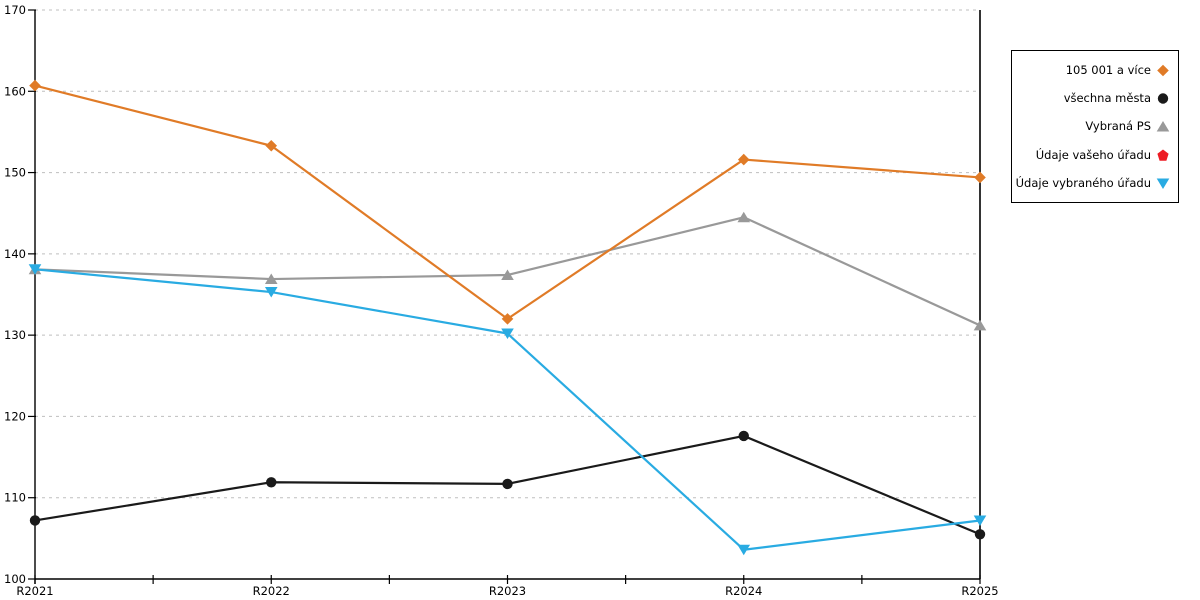 The height and width of the screenshot is (600, 1200). What do you see at coordinates (1083, 182) in the screenshot?
I see `legend-label: Údaje vybraného úřadu` at bounding box center [1083, 182].